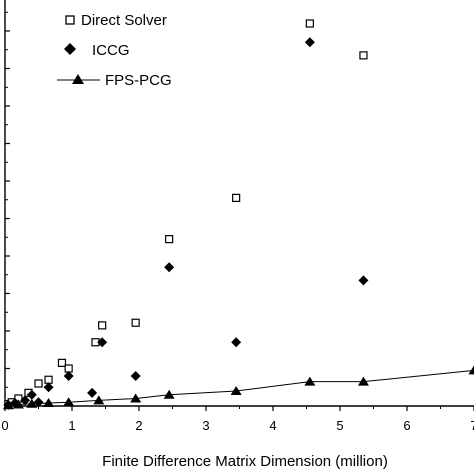 This screenshot has height=474, width=474. What do you see at coordinates (406, 425) in the screenshot?
I see `x-tick-label: 6` at bounding box center [406, 425].